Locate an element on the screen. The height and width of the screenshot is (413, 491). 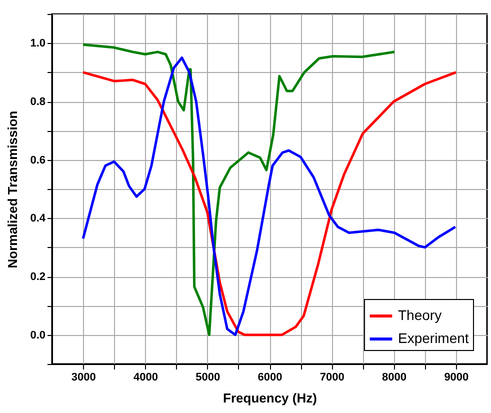
legend-label: Experiment is located at coordinates (433, 338).